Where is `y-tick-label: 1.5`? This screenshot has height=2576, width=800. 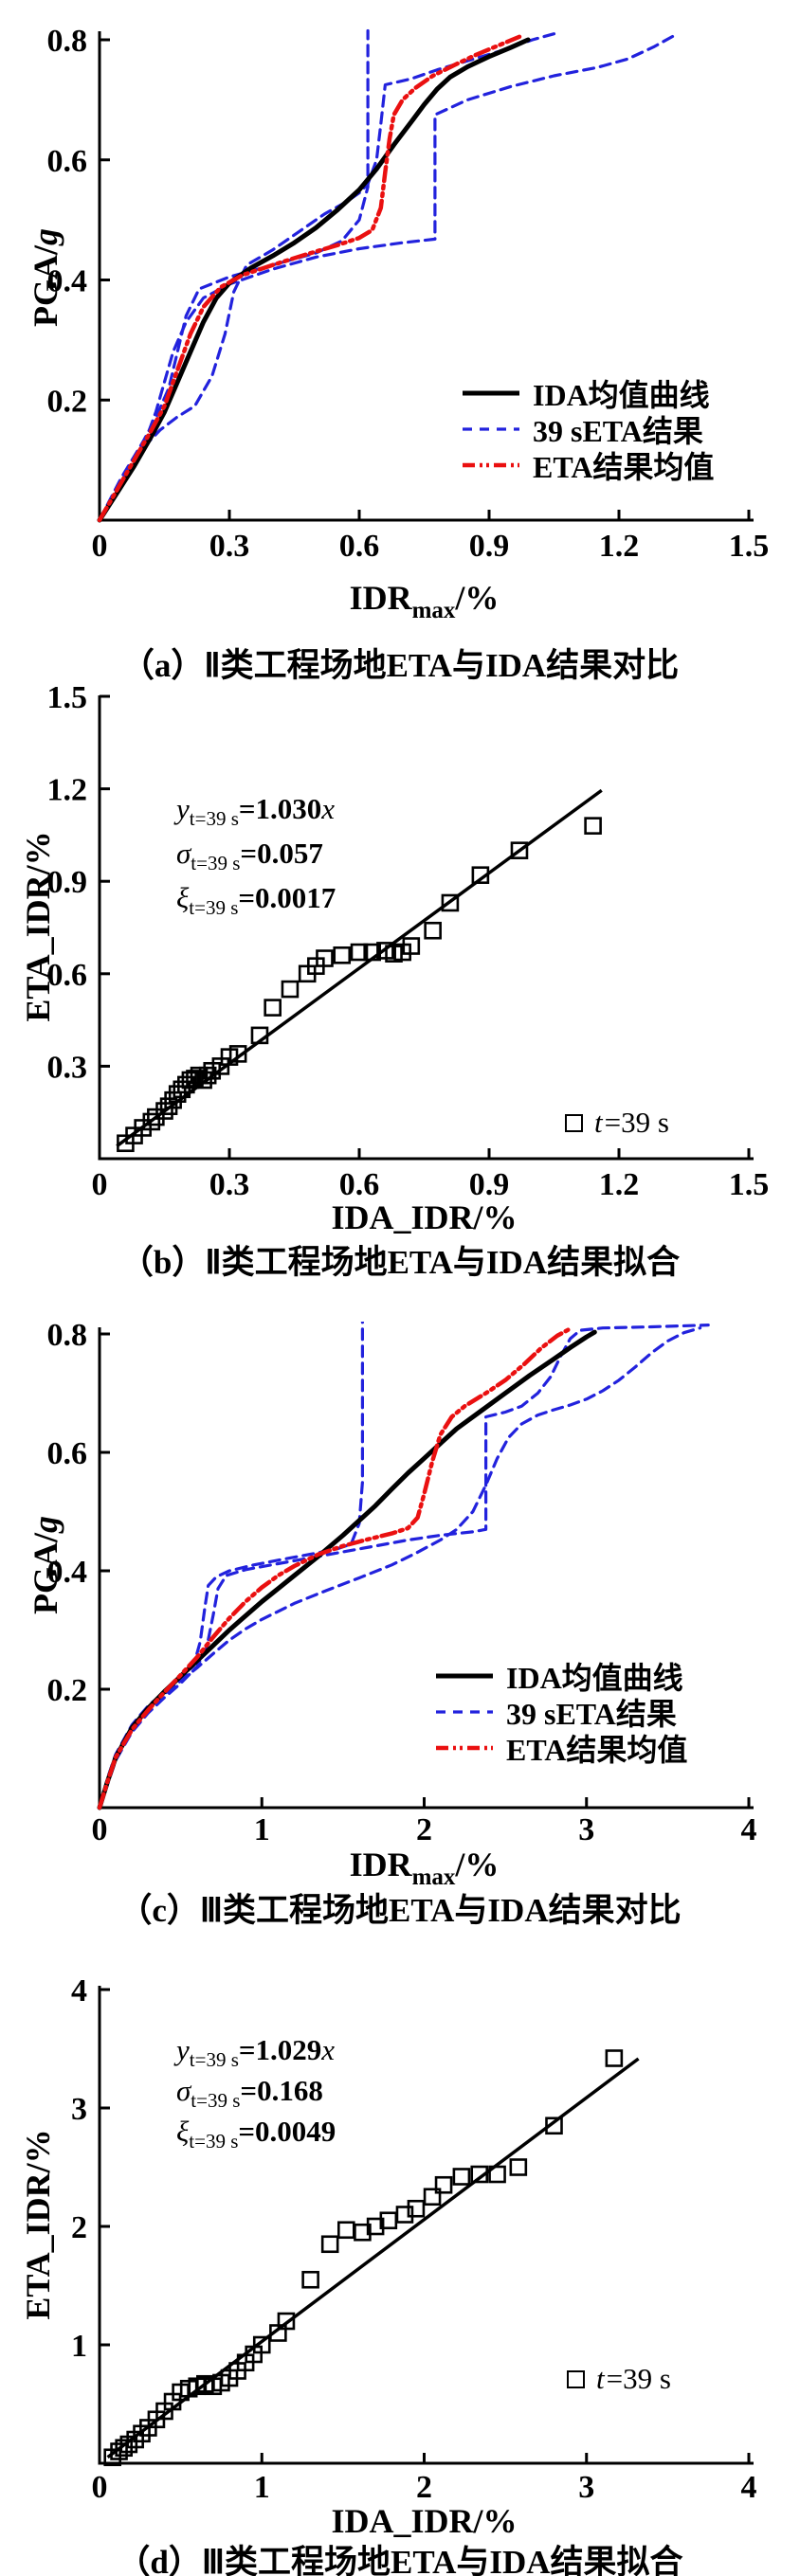
y-tick-label: 1.5 is located at coordinates (67, 698).